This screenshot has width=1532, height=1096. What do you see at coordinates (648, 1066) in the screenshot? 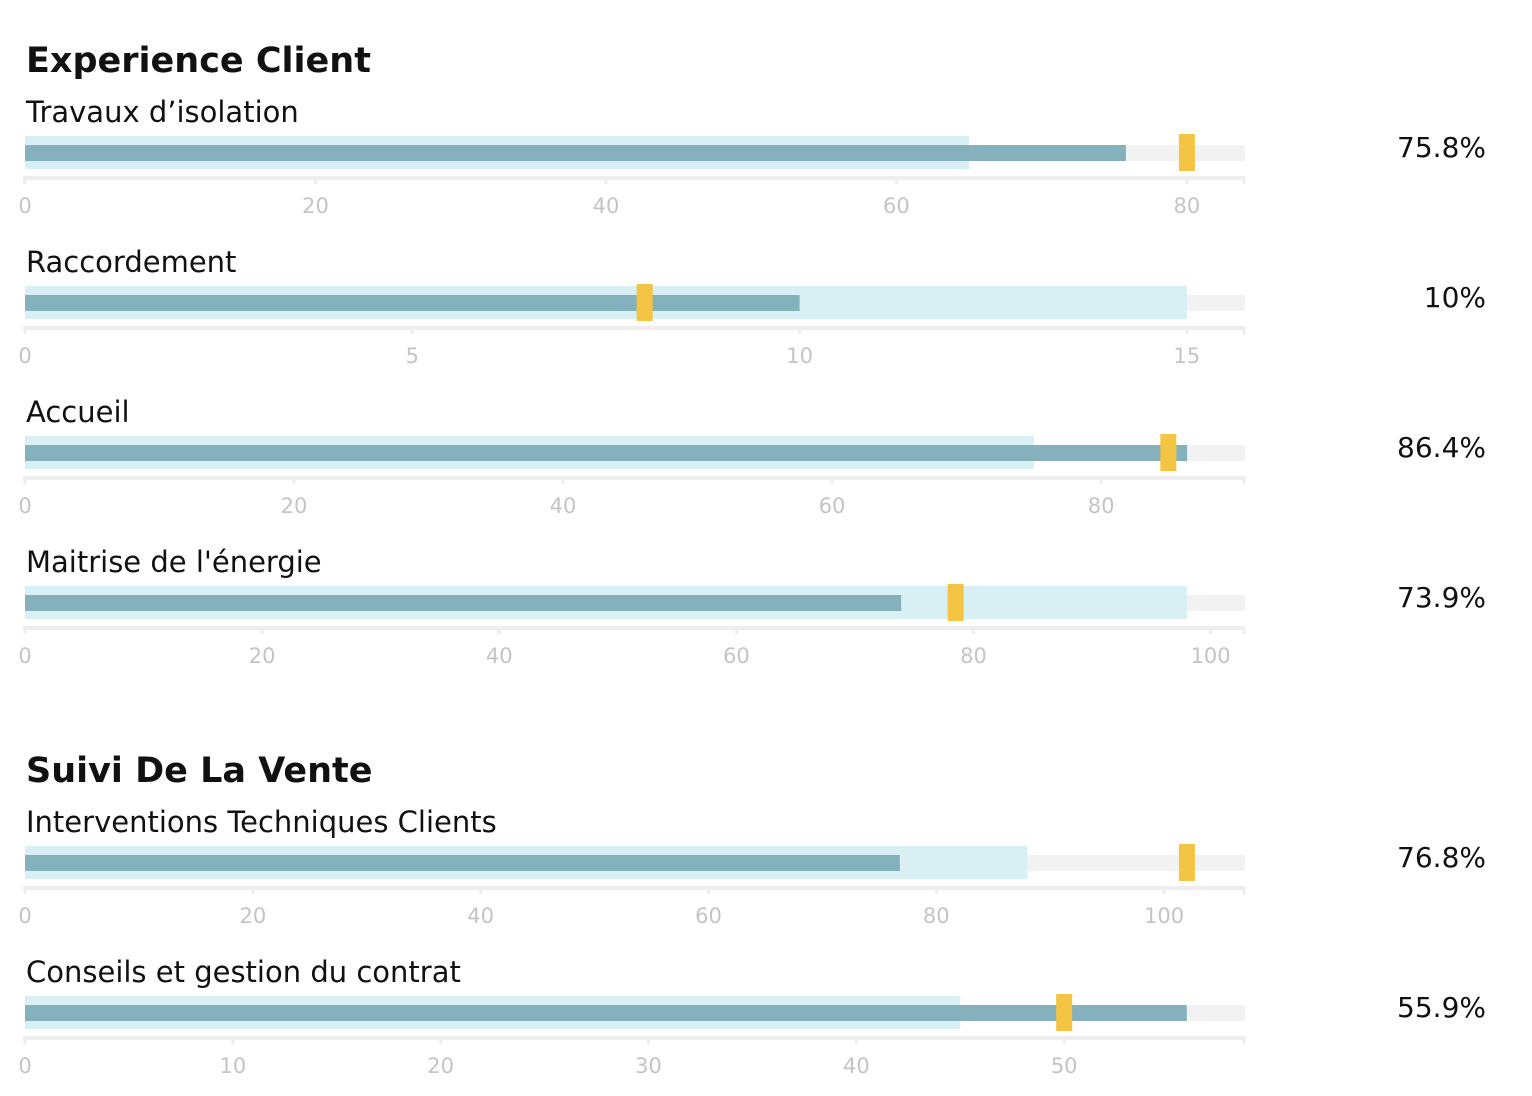
I see `tick-label: 30` at bounding box center [648, 1066].